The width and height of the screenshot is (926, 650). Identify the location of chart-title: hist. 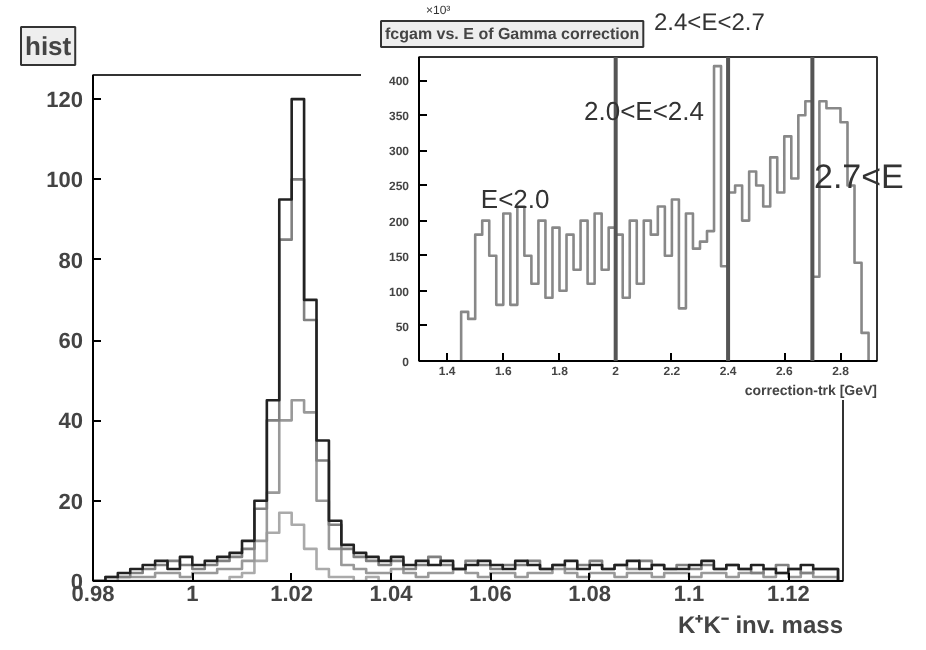
(49, 46).